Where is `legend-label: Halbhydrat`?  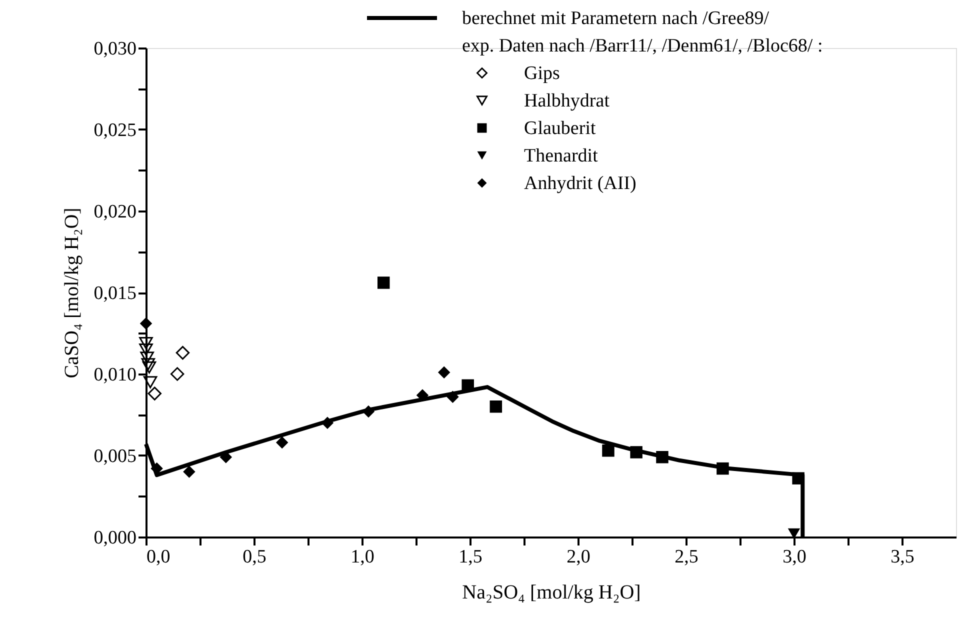 legend-label: Halbhydrat is located at coordinates (567, 101).